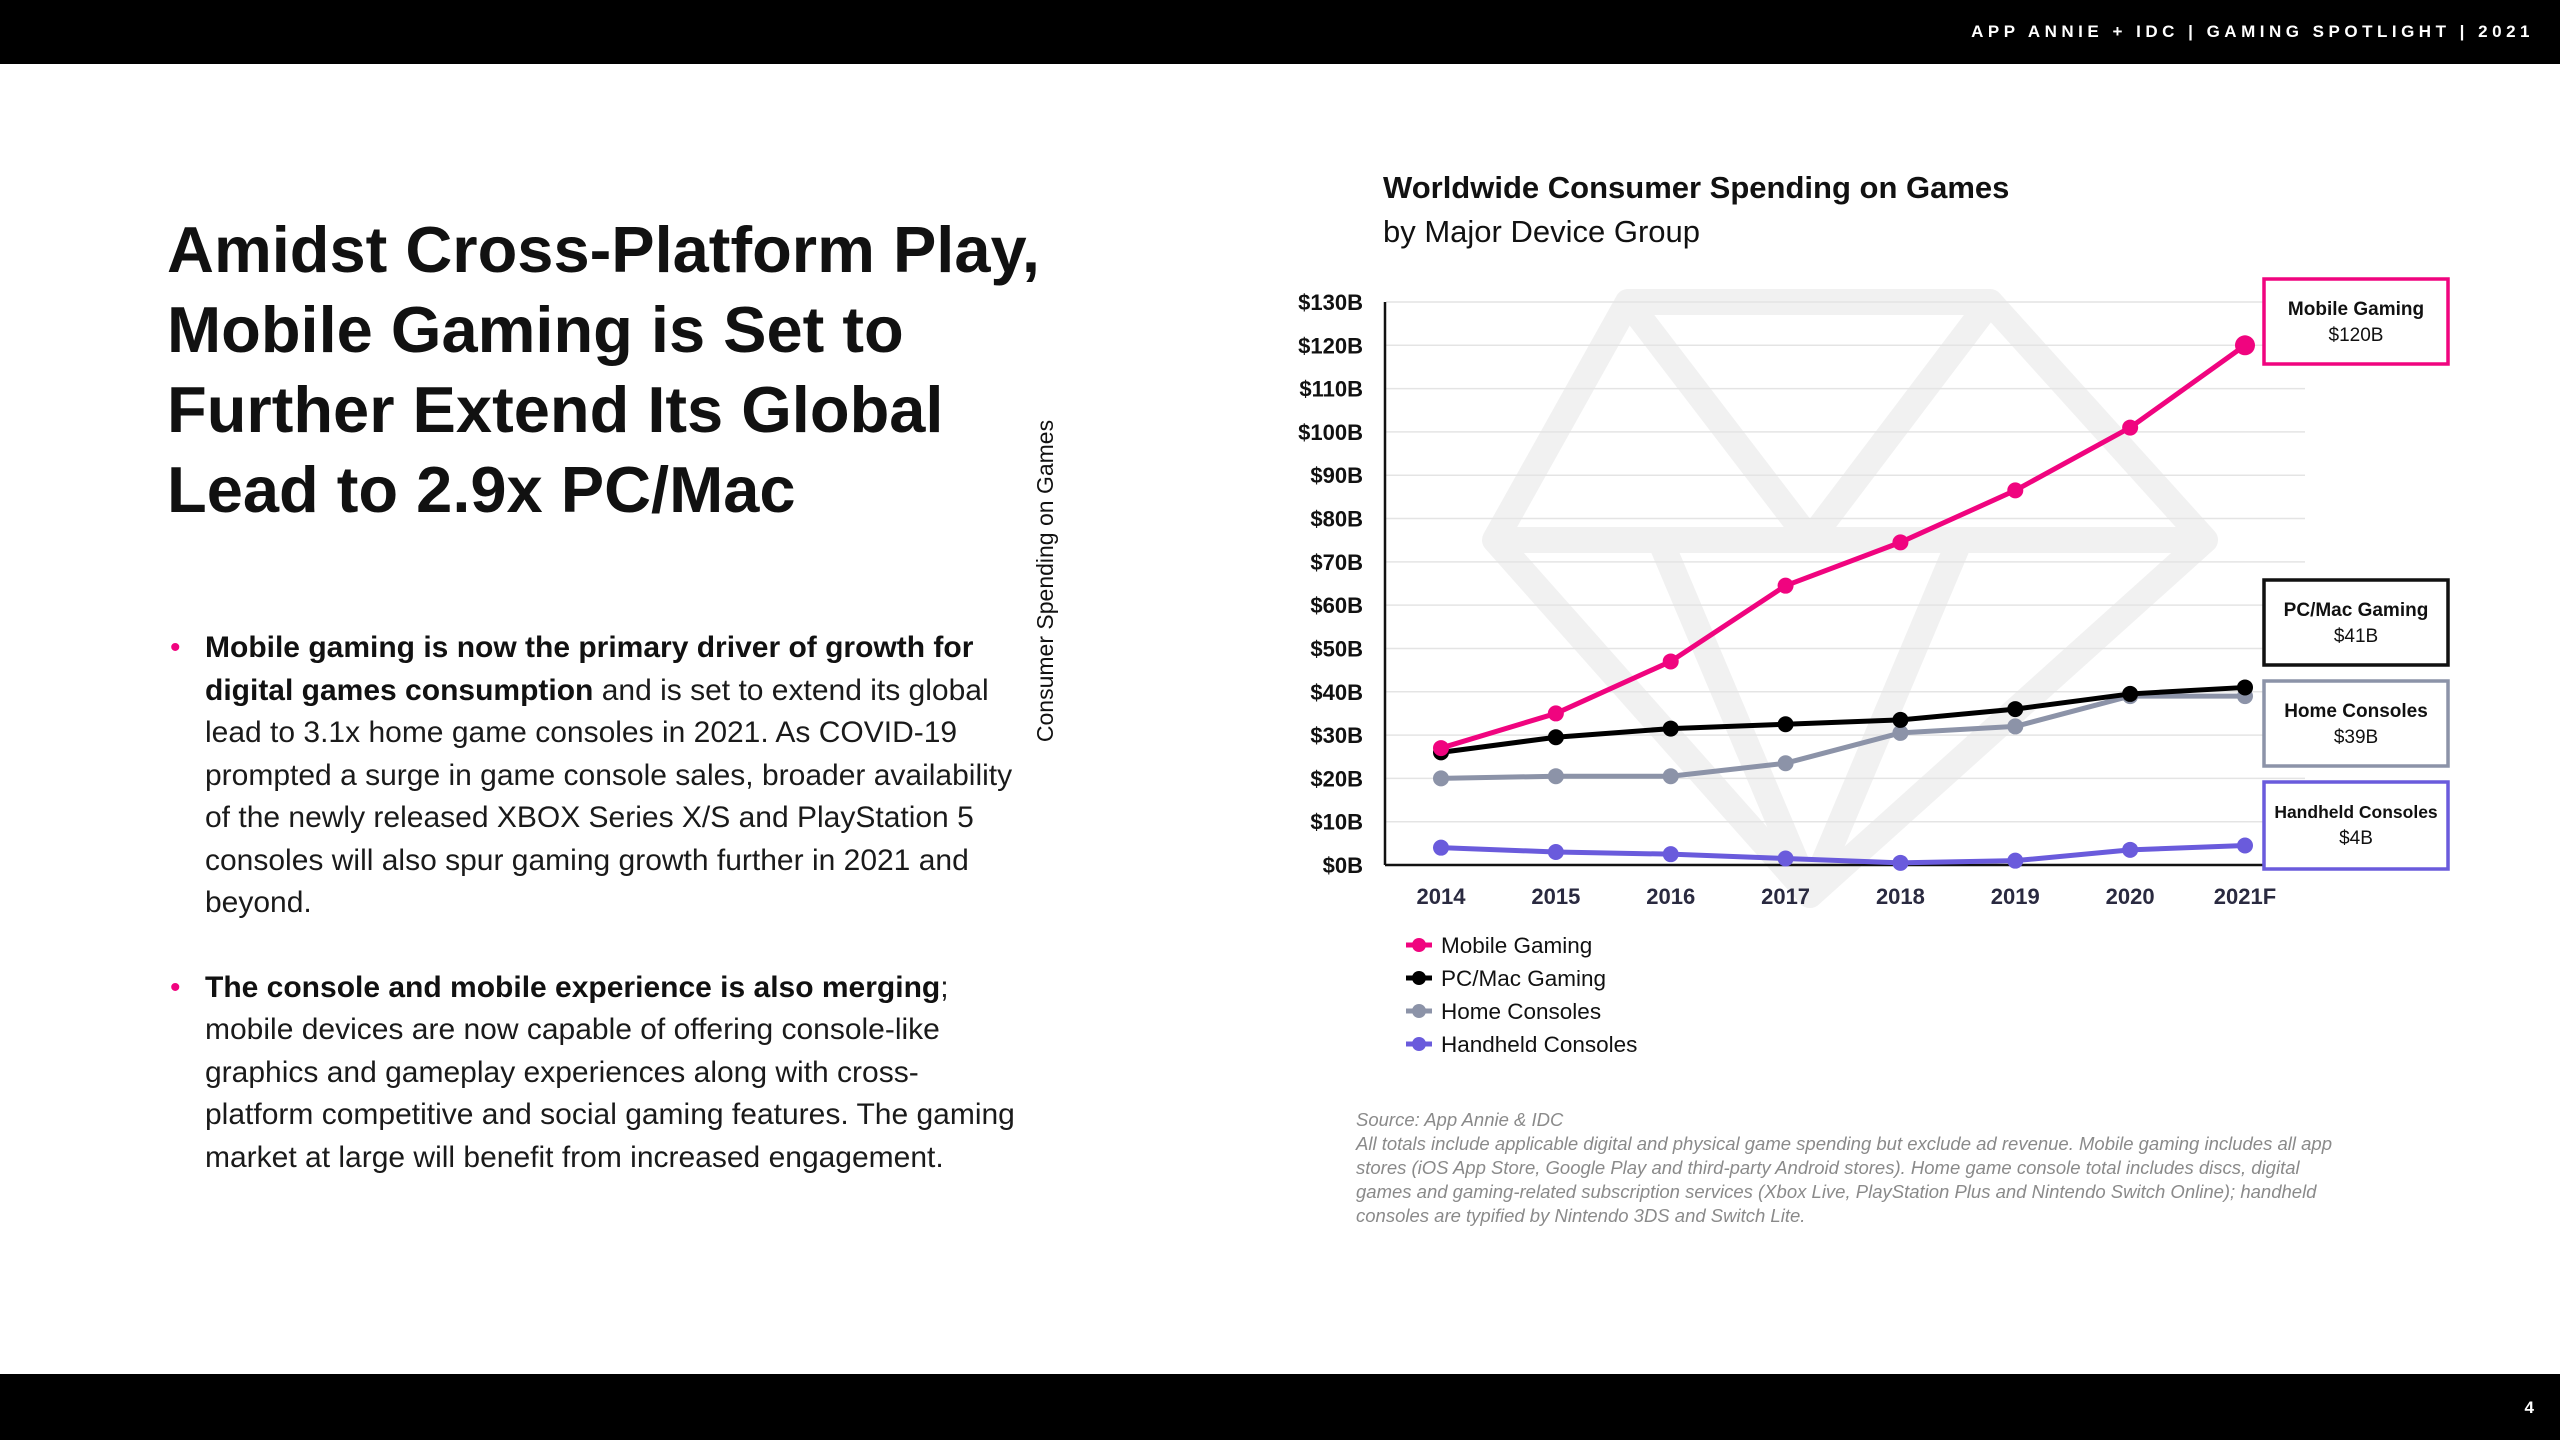 Image resolution: width=2560 pixels, height=1440 pixels. I want to click on legend-label: Handheld Consoles, so click(1539, 1044).